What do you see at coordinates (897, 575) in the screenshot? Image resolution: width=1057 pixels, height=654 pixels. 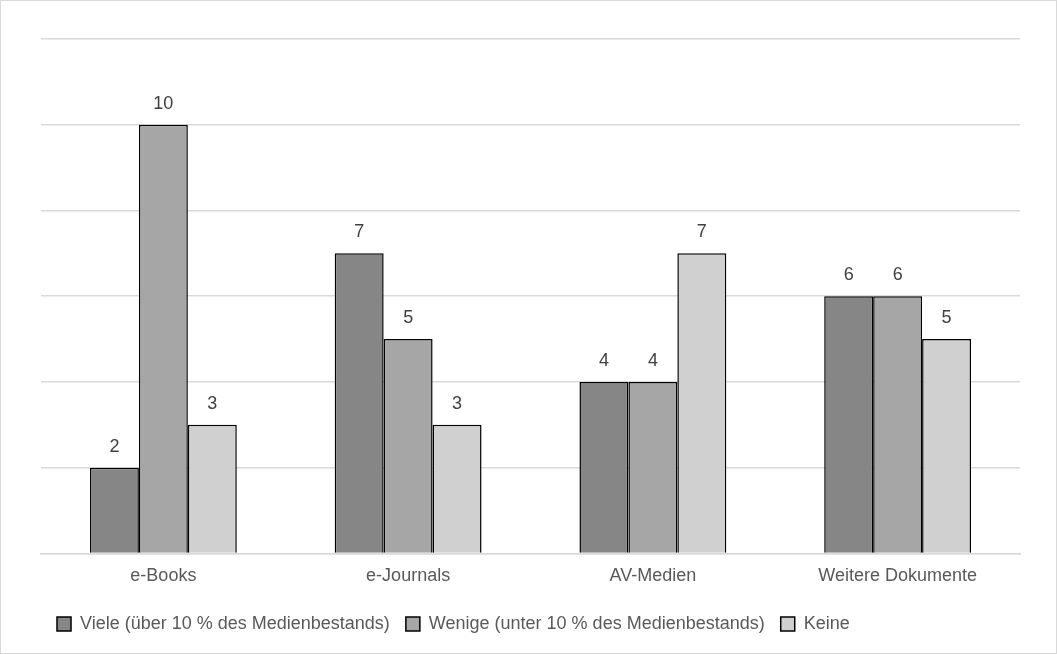 I see `x-tick-label: Weitere Dokumente` at bounding box center [897, 575].